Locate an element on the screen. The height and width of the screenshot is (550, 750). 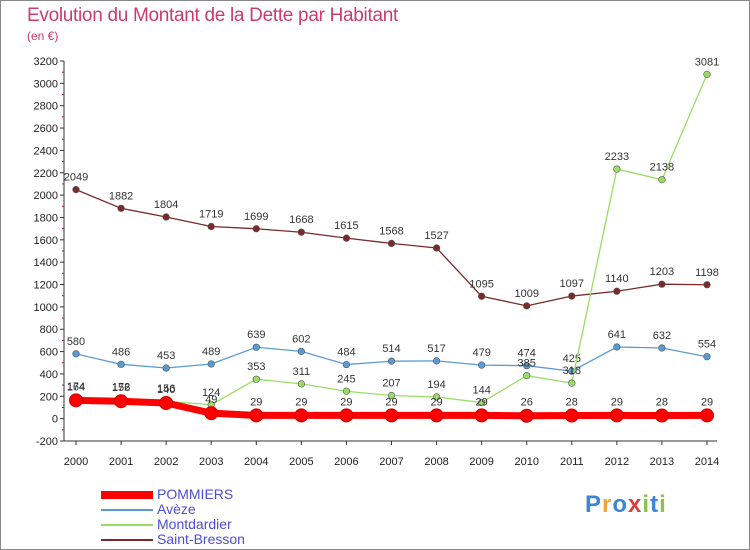
y-tick-label: 400 is located at coordinates (49, 375).